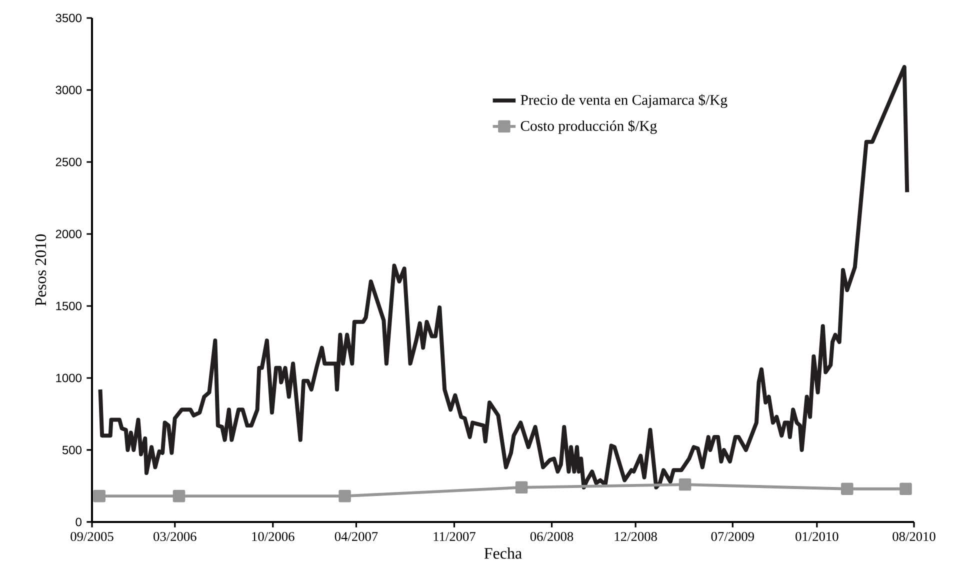 This screenshot has height=584, width=953. What do you see at coordinates (40, 270) in the screenshot?
I see `y-axis-title: Pesos 2010` at bounding box center [40, 270].